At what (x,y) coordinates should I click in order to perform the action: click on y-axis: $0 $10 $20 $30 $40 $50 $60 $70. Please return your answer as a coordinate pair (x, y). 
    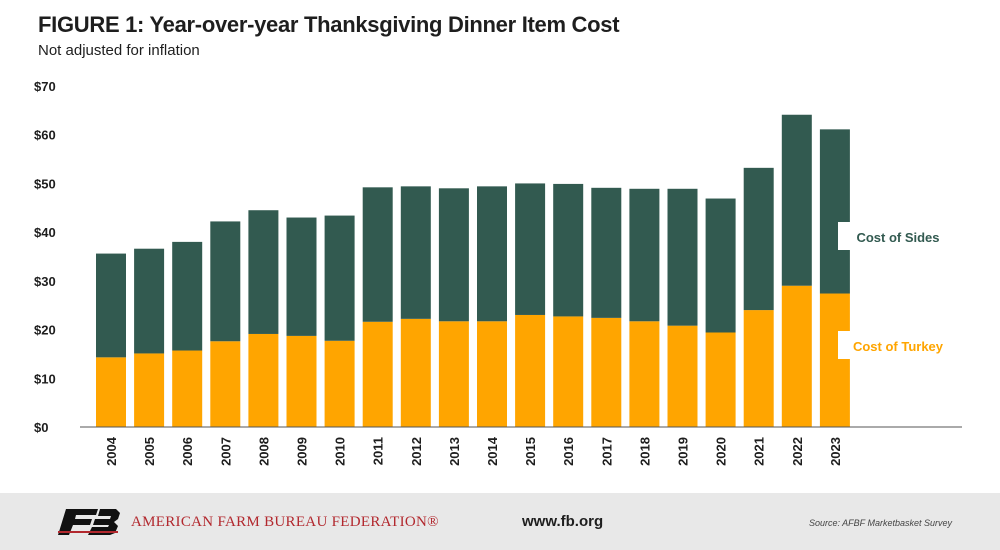
    Looking at the image, I should click on (45, 257).